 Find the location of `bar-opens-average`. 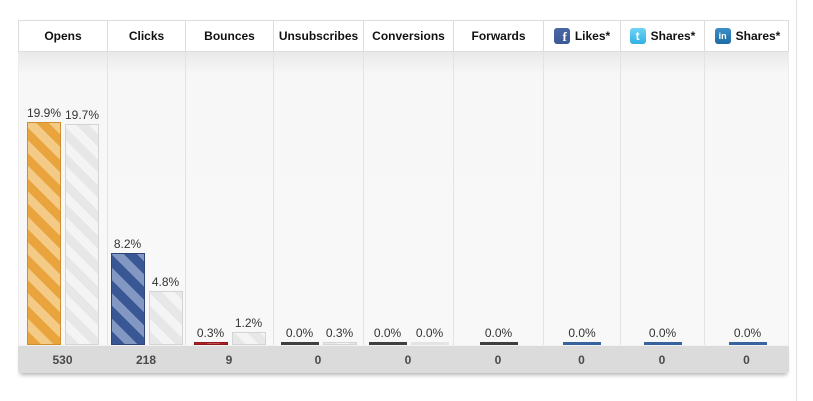

bar-opens-average is located at coordinates (82, 234).